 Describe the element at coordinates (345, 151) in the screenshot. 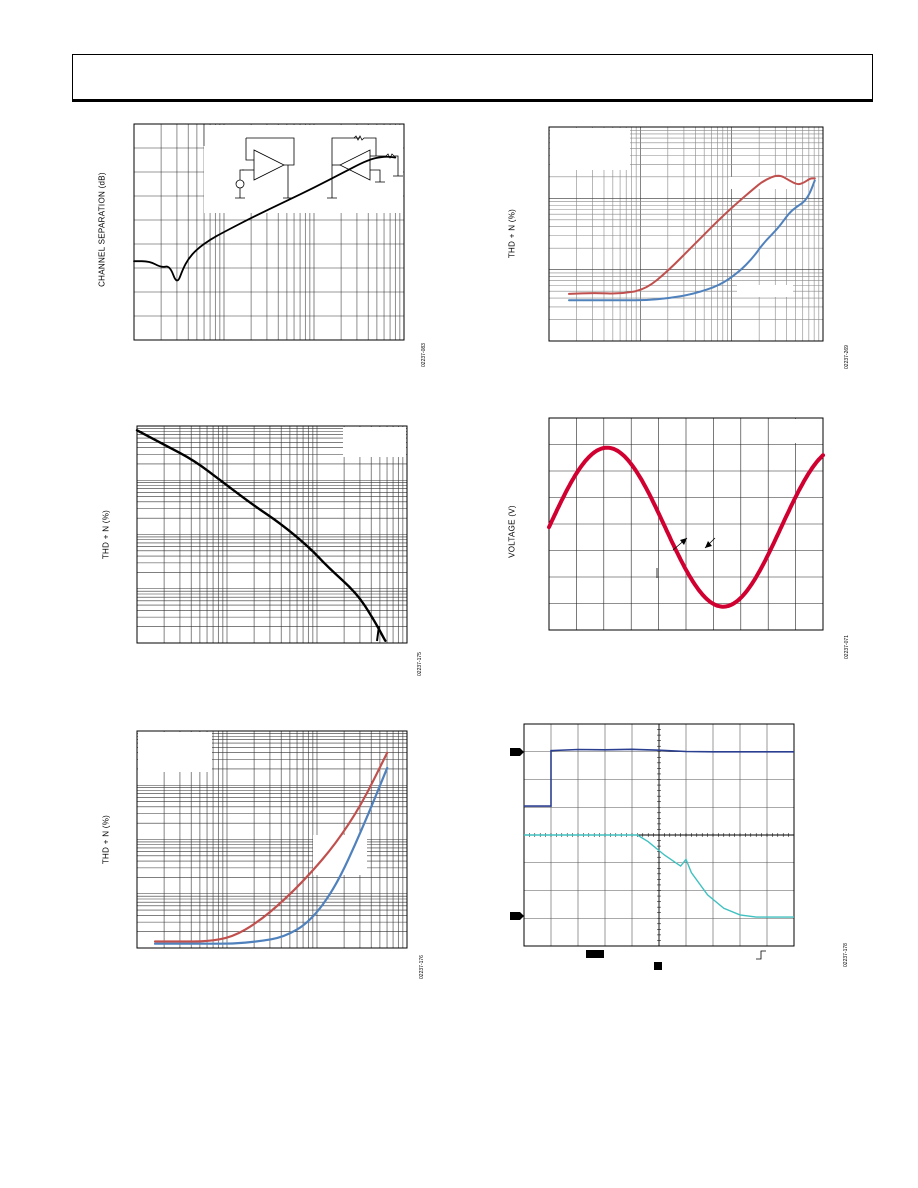

I see `feedback-wire-right` at that location.